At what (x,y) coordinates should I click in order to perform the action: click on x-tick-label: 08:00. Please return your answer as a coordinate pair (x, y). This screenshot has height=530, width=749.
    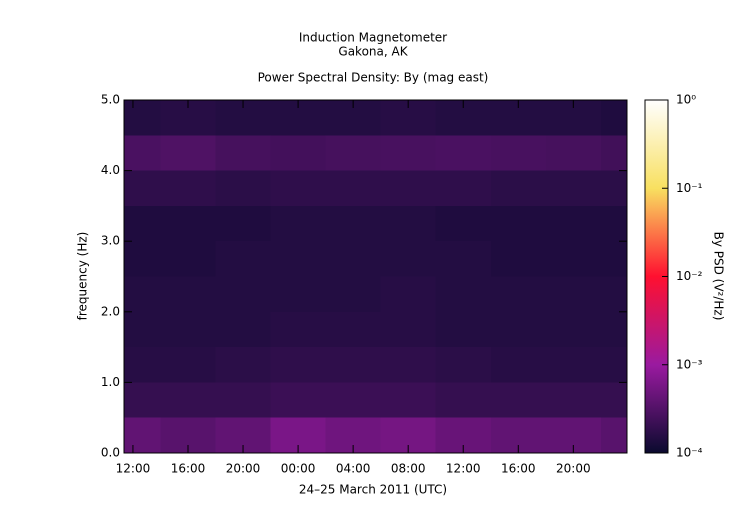
    Looking at the image, I should click on (408, 469).